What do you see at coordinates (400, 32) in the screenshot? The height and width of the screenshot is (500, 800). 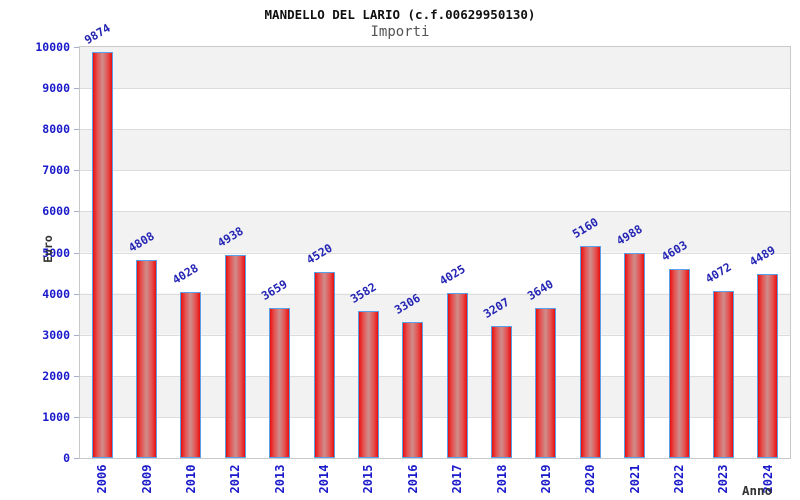 I see `chart-subtitle: Importi` at bounding box center [400, 32].